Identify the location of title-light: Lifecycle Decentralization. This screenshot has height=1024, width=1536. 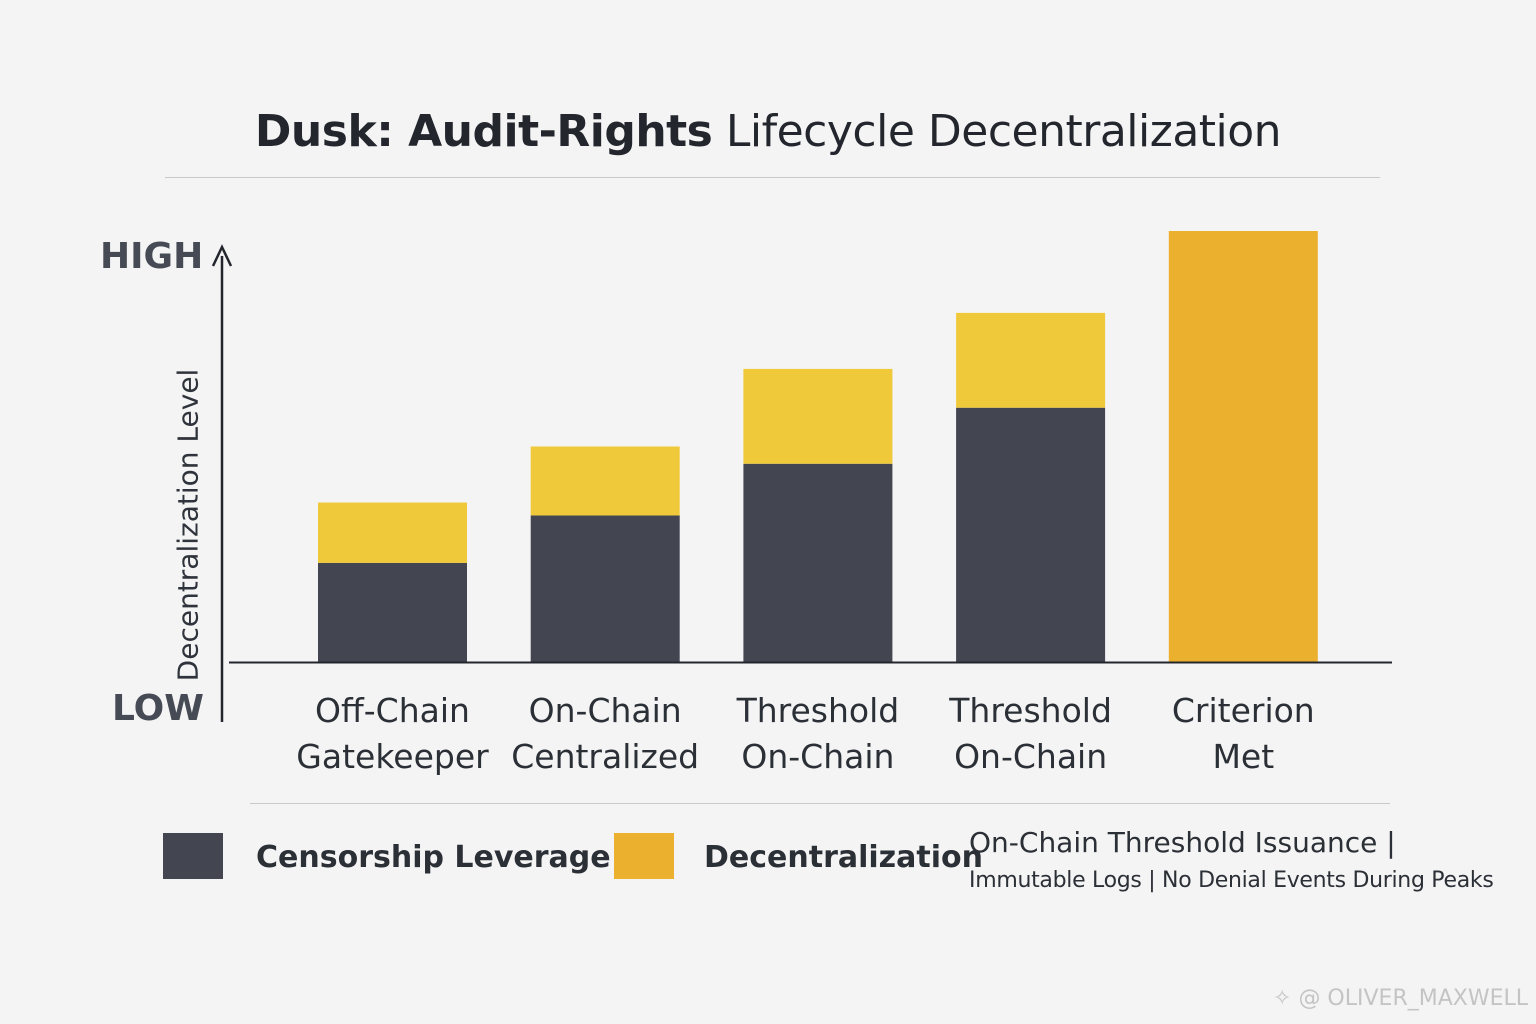
(1003, 131).